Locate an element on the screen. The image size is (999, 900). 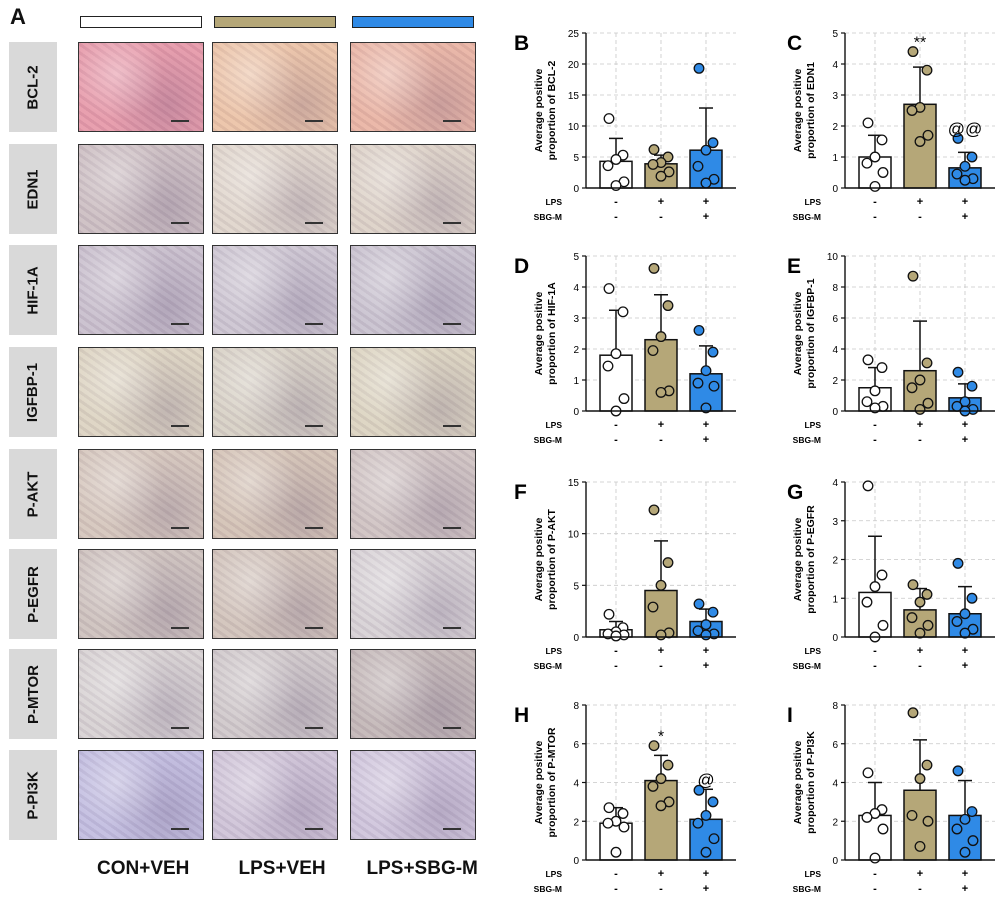
stain-label: EDN1 is located at coordinates (33, 189).